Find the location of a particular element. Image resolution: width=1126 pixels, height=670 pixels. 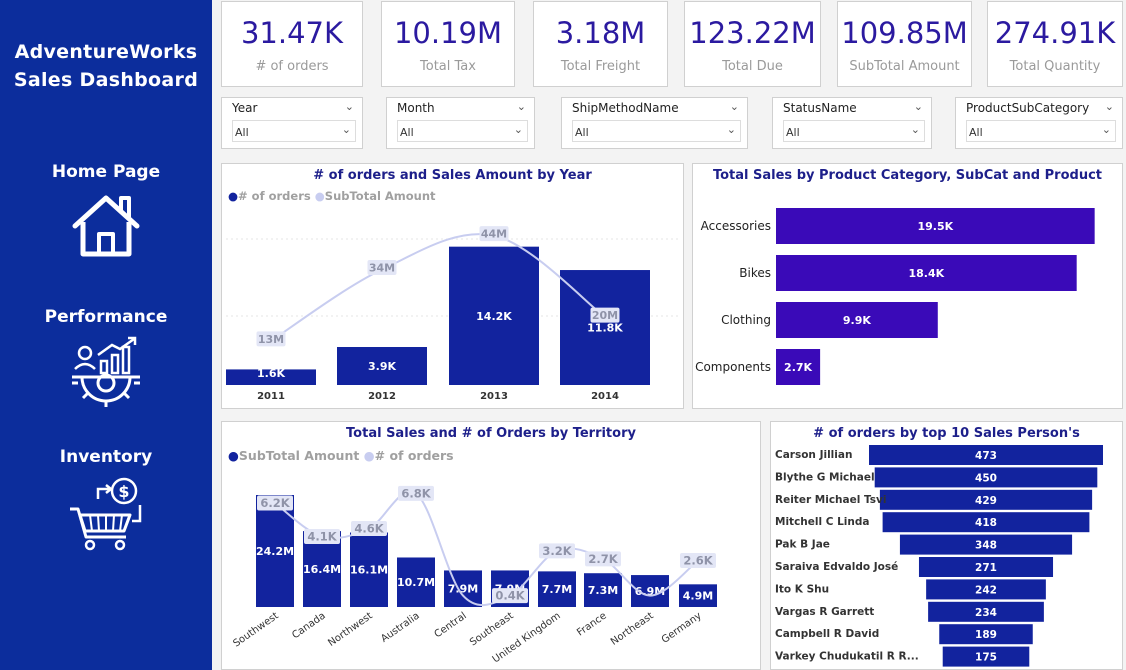

chart-title: # of orders and Sales Amount by Year is located at coordinates (452, 175).